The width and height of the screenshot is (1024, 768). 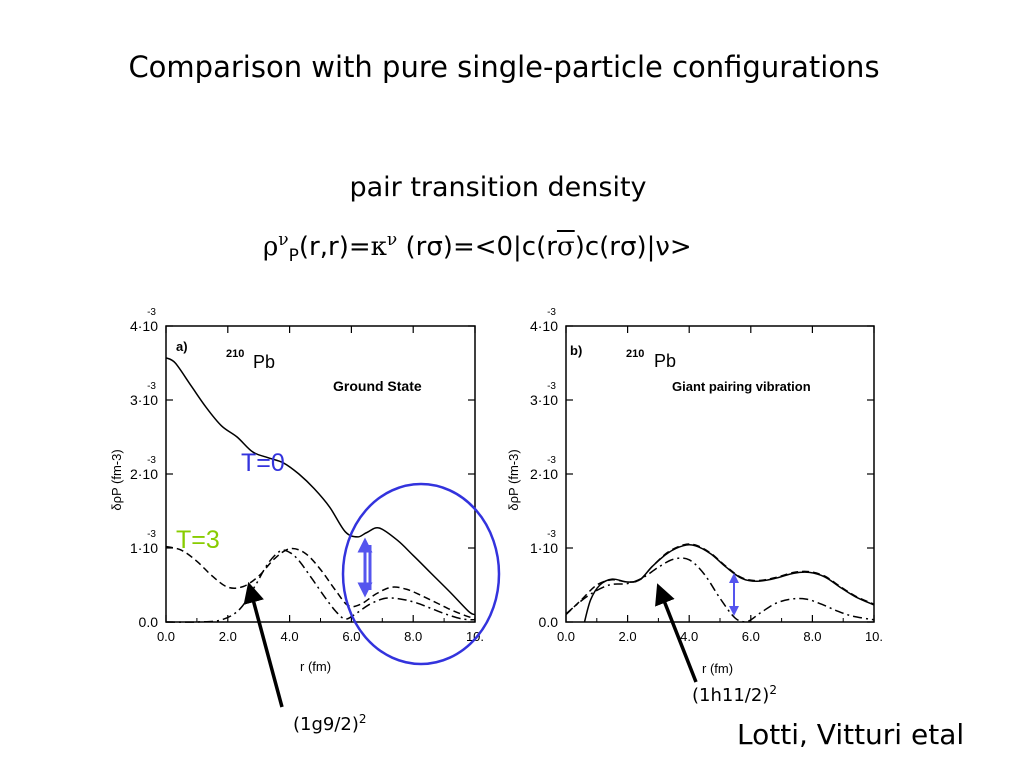 I want to click on panel-b-xtick-label: 2.0, so click(x=628, y=636).